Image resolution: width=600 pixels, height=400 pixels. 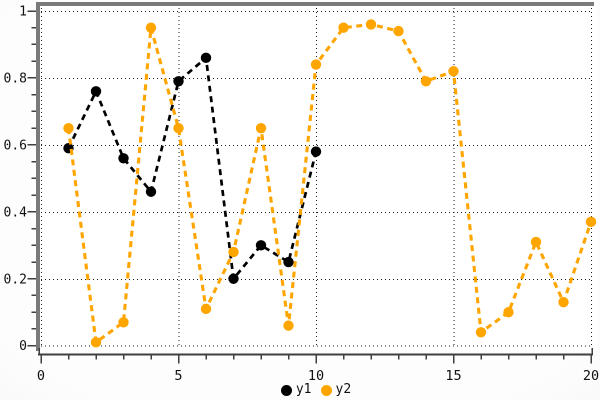 What do you see at coordinates (343, 389) in the screenshot?
I see `legend-label: y2` at bounding box center [343, 389].